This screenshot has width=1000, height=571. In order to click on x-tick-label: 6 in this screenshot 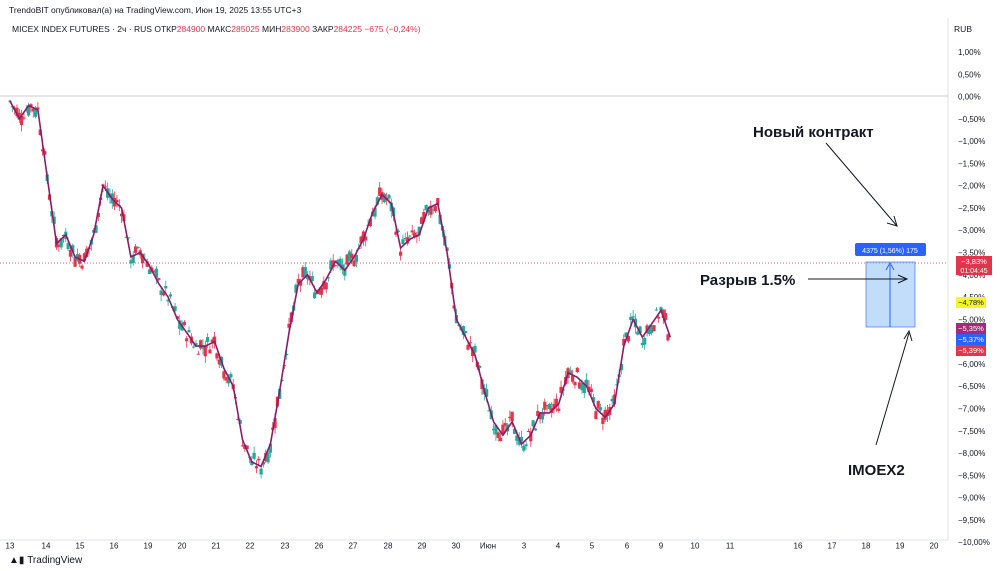, I will do `click(627, 545)`.